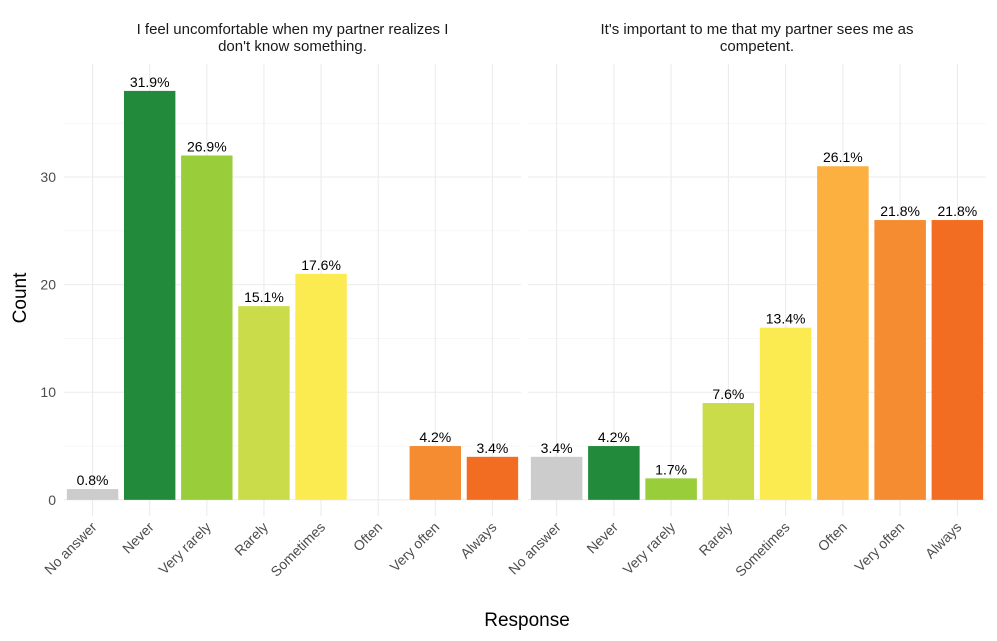 The height and width of the screenshot is (641, 997). I want to click on data-label: 26.1%, so click(843, 157).